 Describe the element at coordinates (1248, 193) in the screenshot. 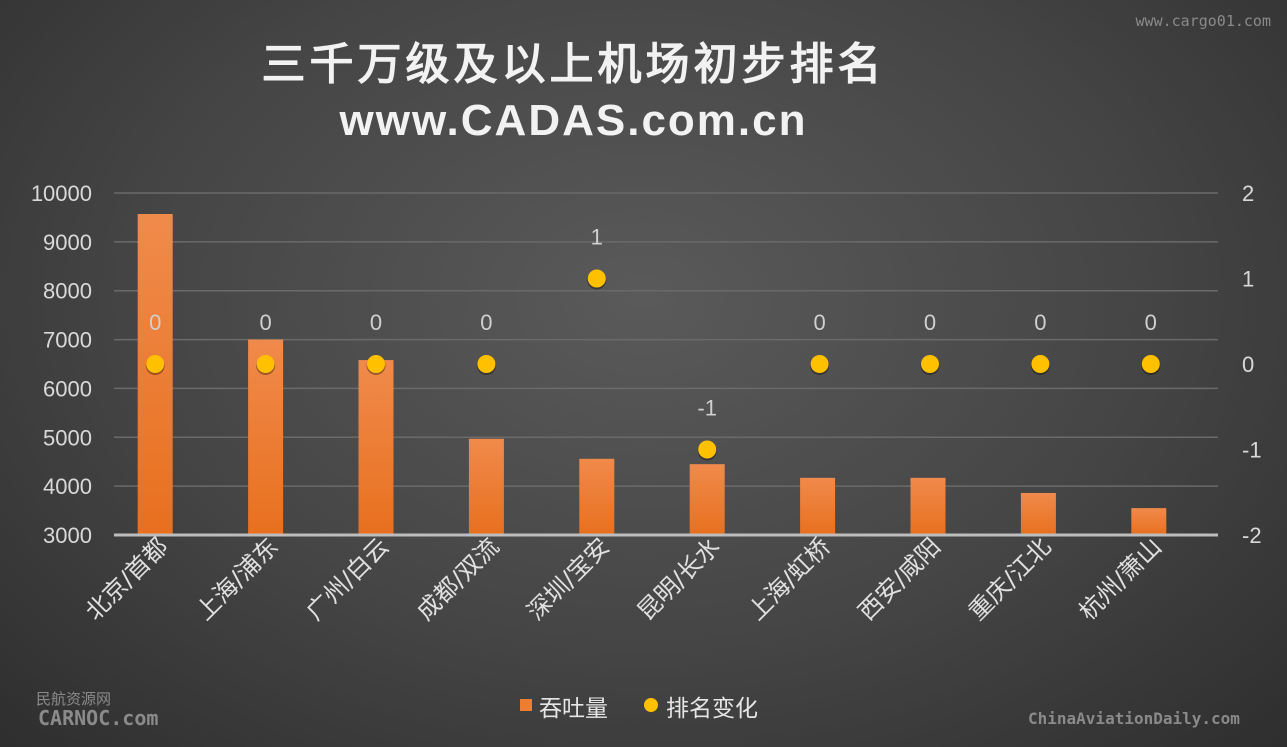

I see `y-right-tick-label: 2` at that location.